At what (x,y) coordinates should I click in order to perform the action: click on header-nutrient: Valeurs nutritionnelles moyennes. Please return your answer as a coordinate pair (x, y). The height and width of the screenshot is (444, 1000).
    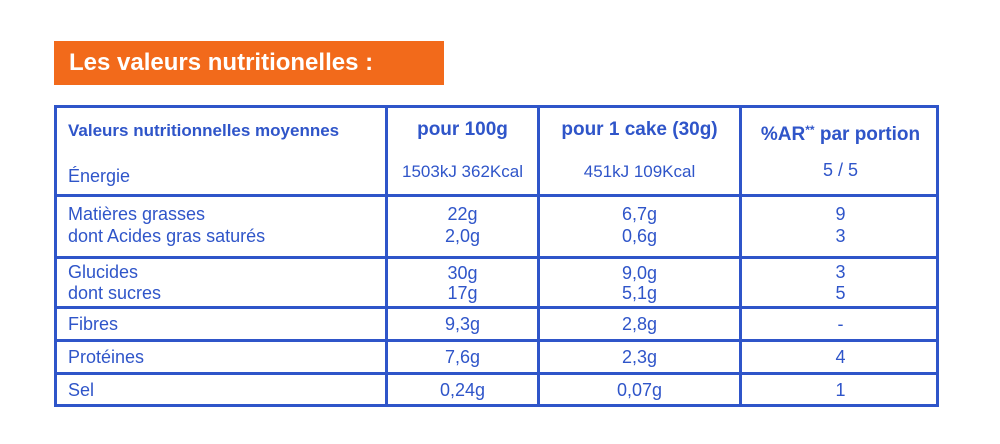
    Looking at the image, I should click on (204, 130).